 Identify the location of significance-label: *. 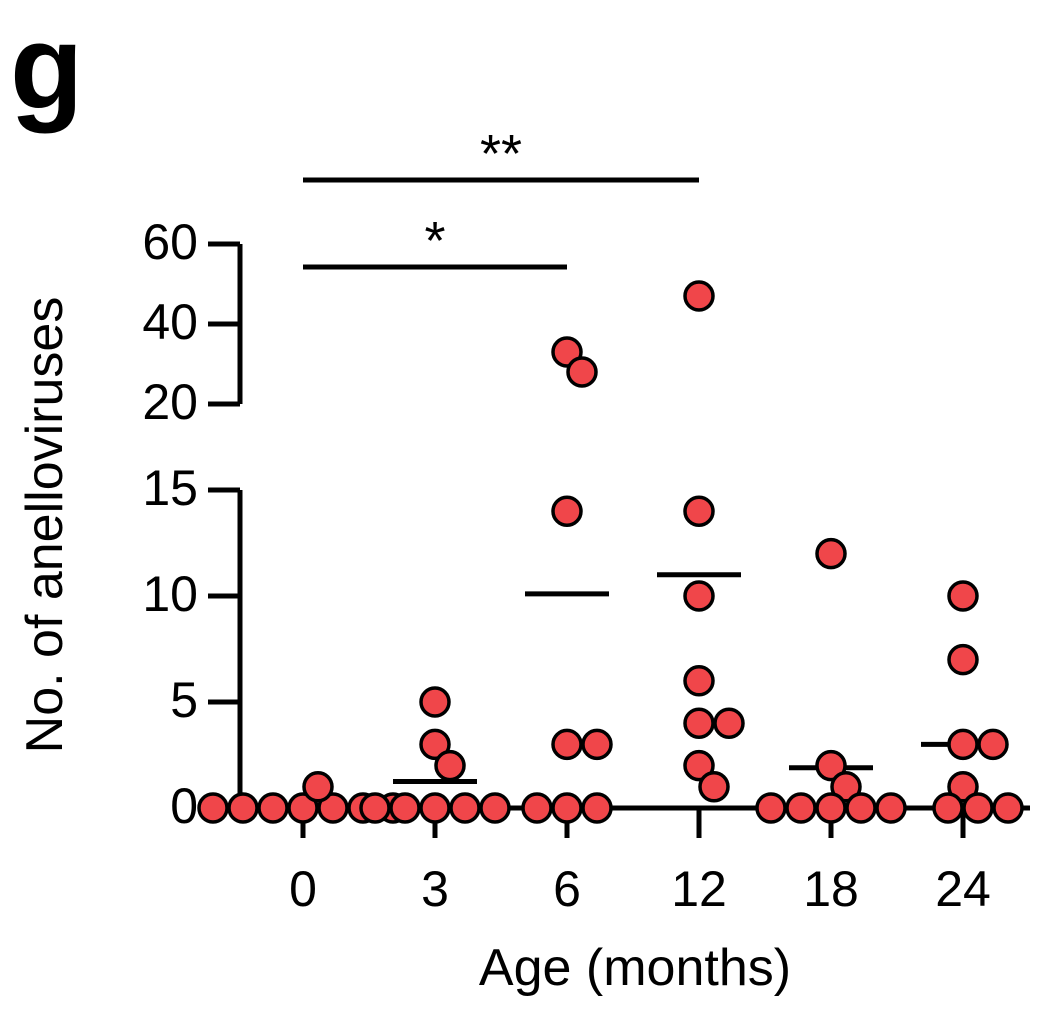
(434, 241).